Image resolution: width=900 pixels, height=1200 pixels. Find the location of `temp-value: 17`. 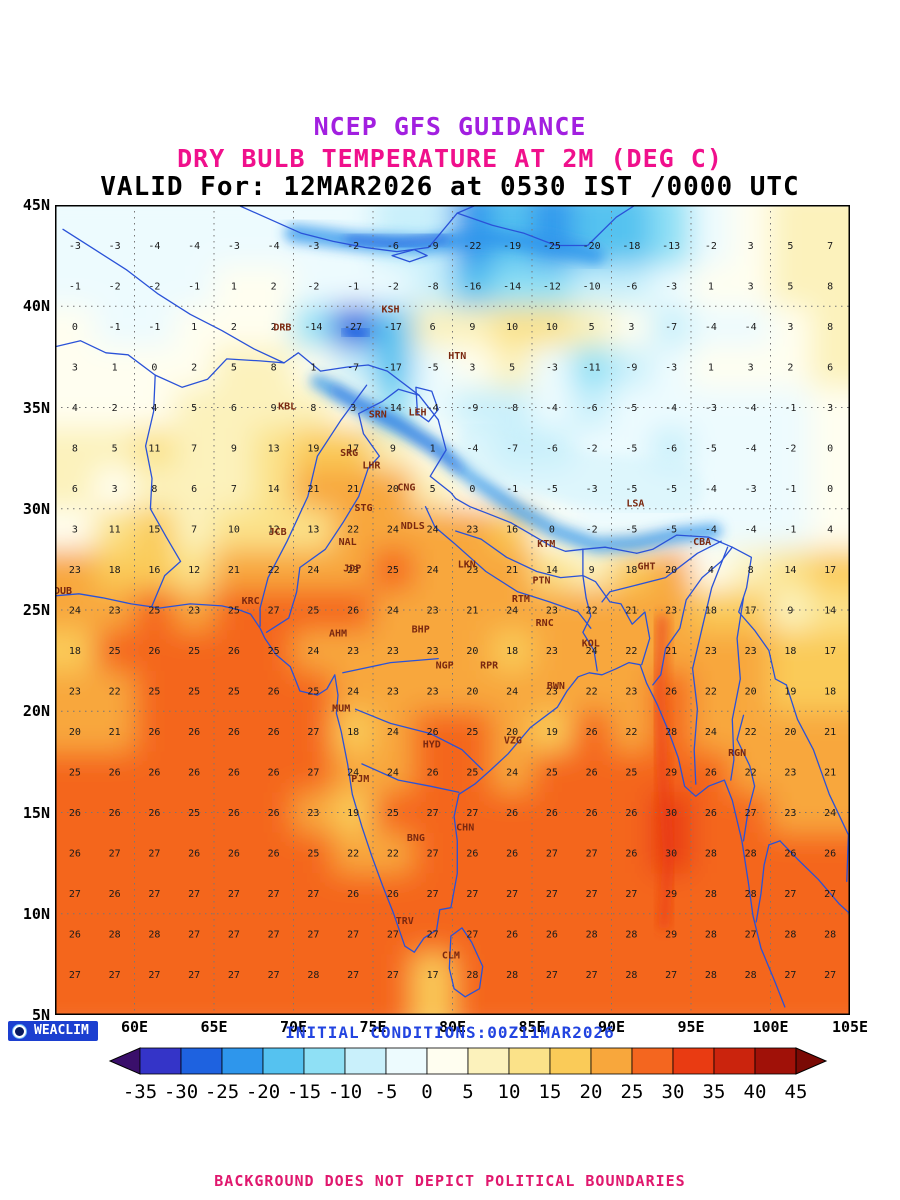

temp-value: 17 is located at coordinates (751, 611).